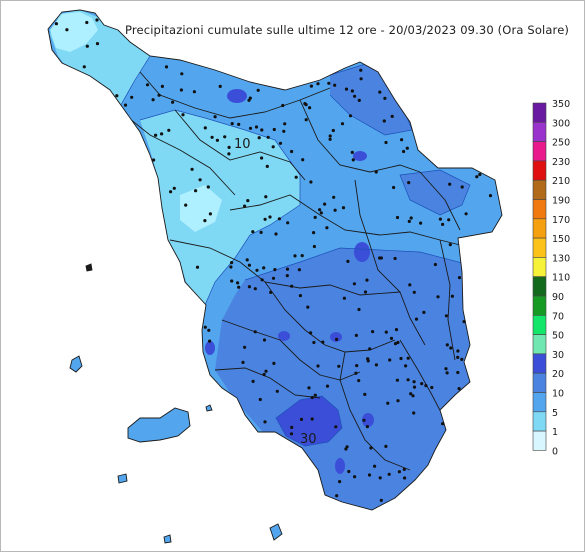  Describe the element at coordinates (220, 207) in the screenshot. I see `rain-zone-5-10-west` at that location.